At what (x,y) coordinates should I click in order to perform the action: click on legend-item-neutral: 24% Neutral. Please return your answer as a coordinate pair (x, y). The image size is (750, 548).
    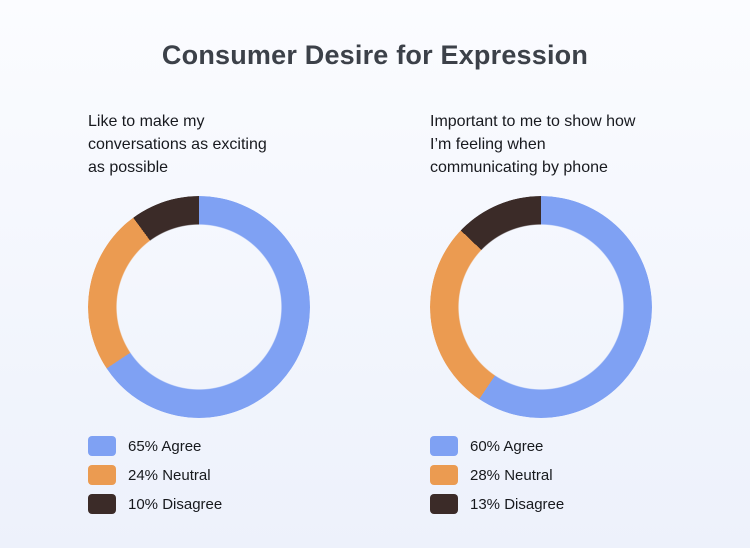
    Looking at the image, I should click on (155, 475).